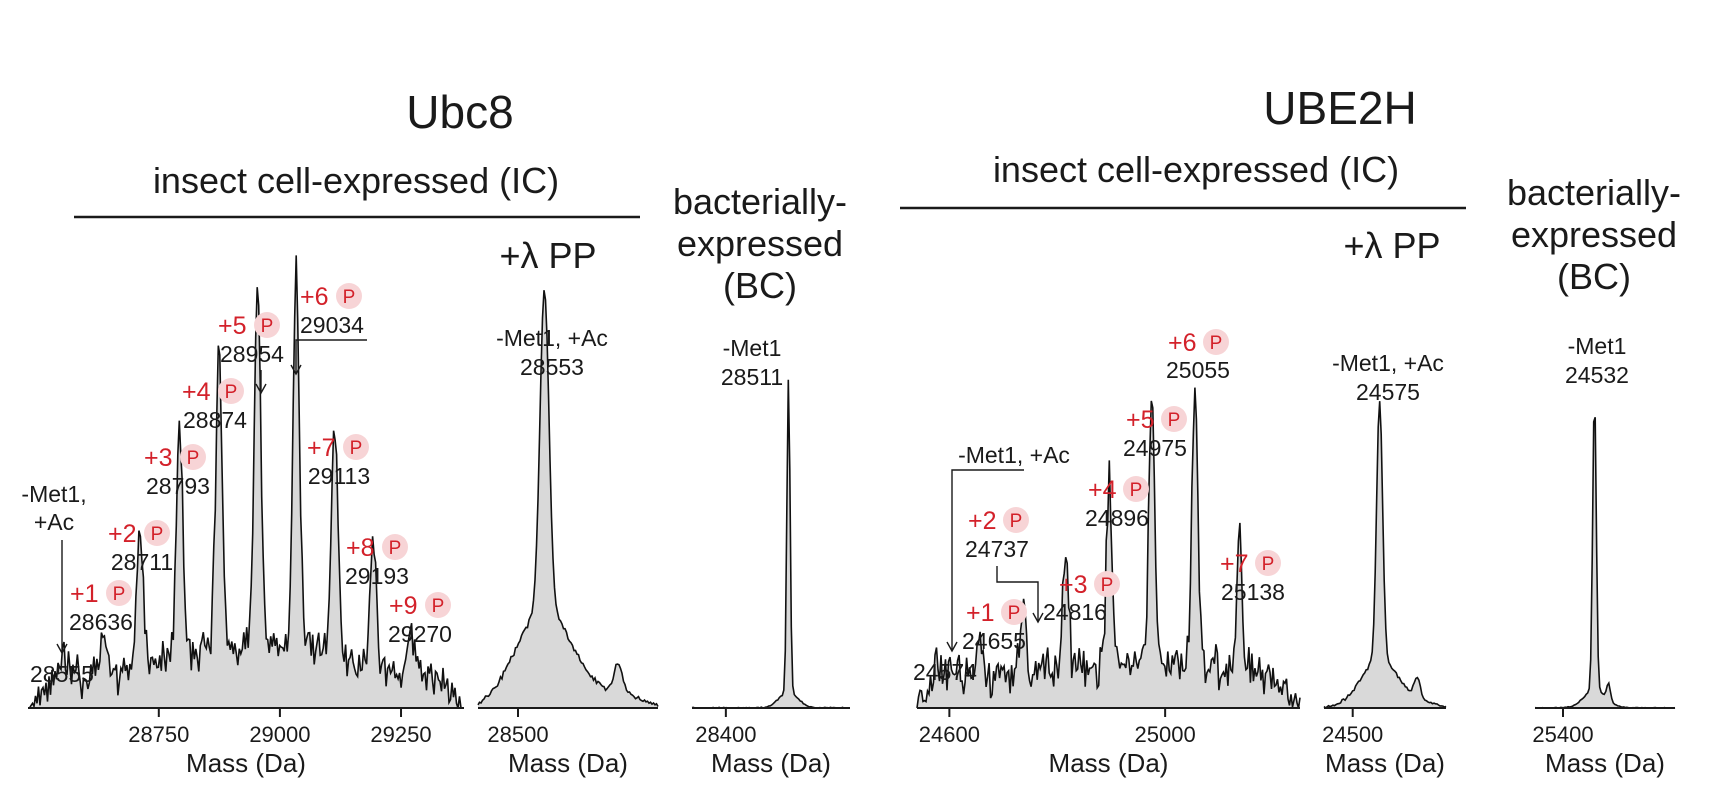 The image size is (1709, 793). I want to click on ube2h-p3-count: +3, so click(1073, 585).